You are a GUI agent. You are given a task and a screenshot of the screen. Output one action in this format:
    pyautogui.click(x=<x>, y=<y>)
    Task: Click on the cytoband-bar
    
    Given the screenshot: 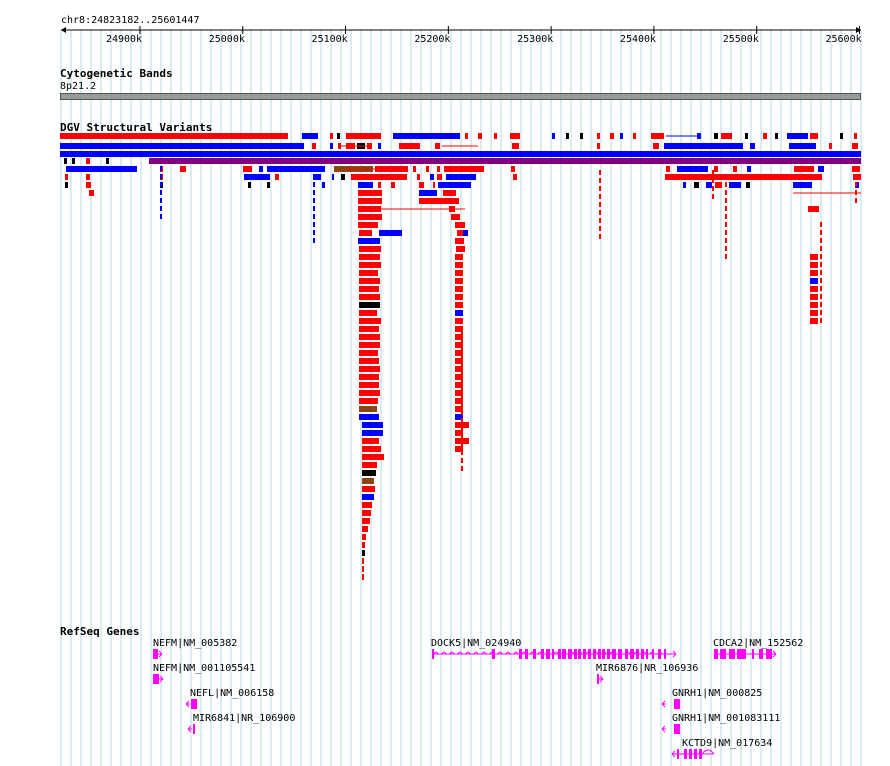 What is the action you would take?
    pyautogui.click(x=460, y=96)
    